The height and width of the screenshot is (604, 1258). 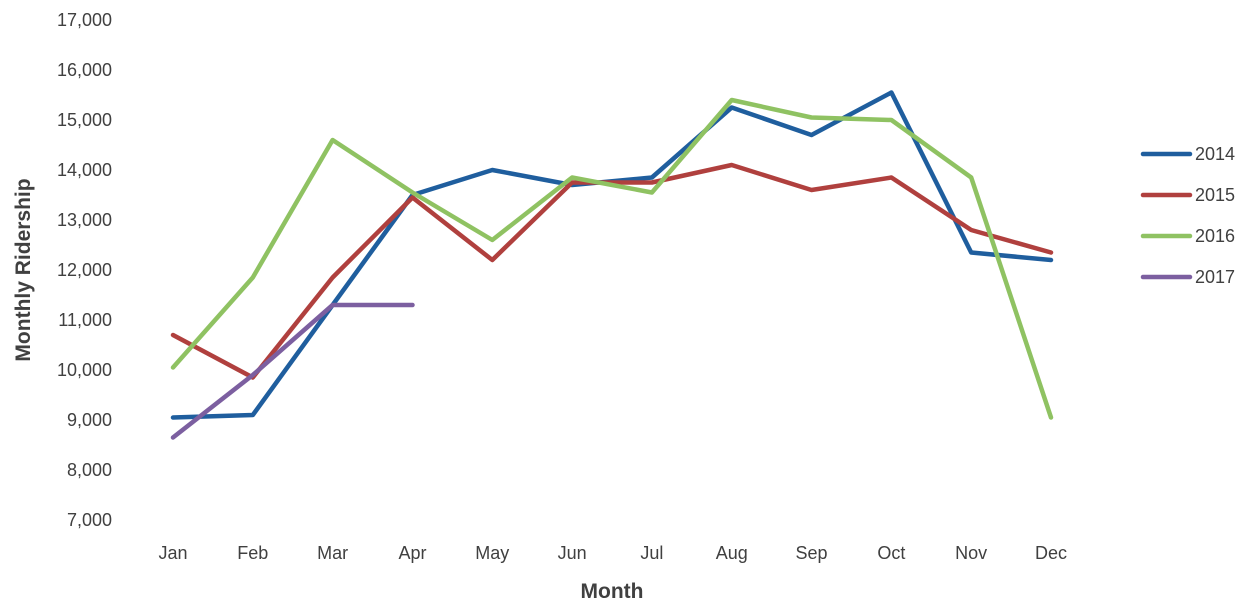 I want to click on legend-label: 2016, so click(x=1215, y=236).